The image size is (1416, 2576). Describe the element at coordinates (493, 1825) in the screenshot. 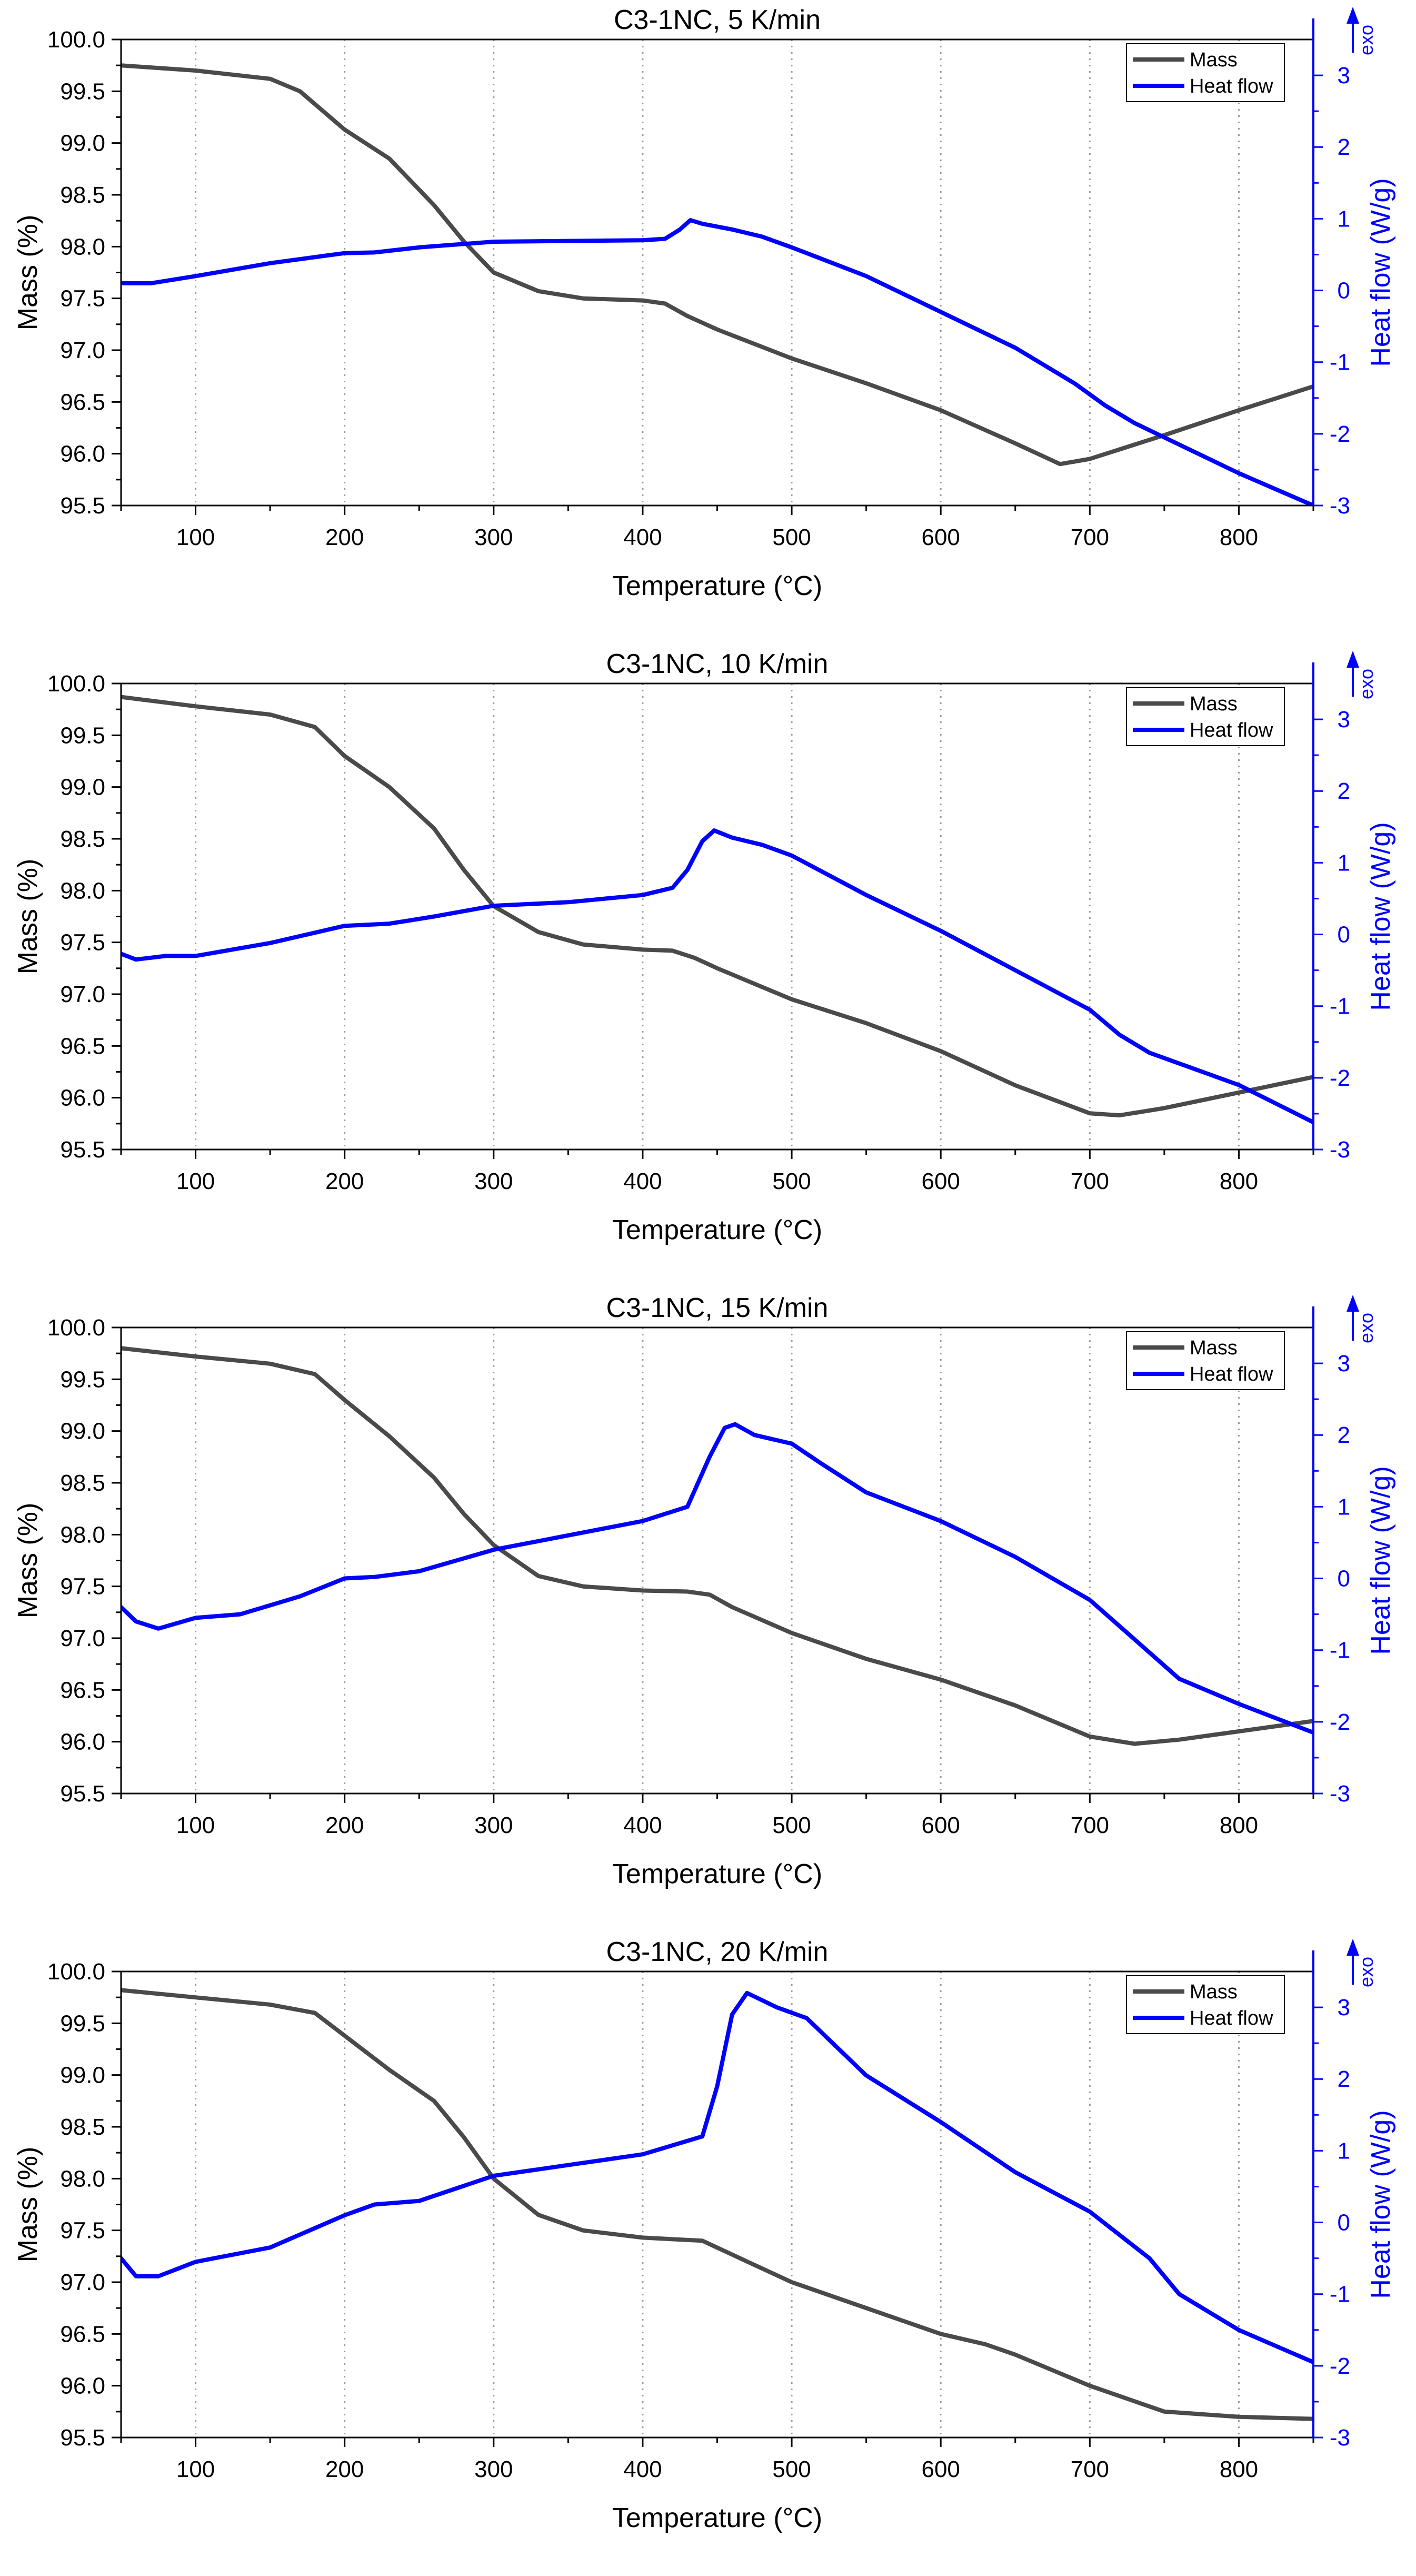

I see `x-tick-label: 300` at that location.